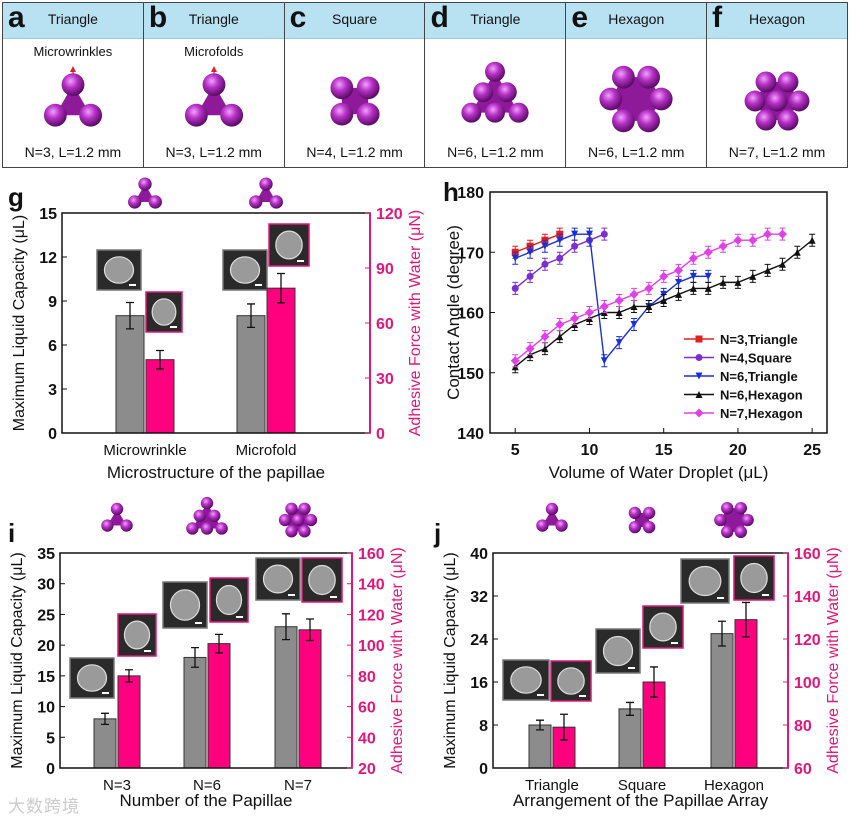  What do you see at coordinates (479, 683) in the screenshot?
I see `y-tick-label: 16` at bounding box center [479, 683].